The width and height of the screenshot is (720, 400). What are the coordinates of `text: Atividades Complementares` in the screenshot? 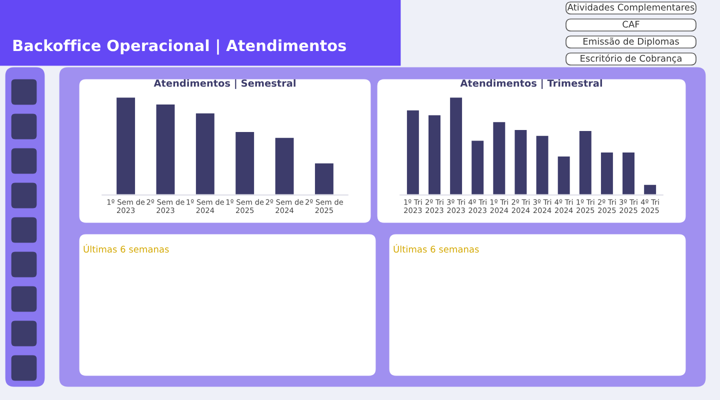 It's located at (630, 8).